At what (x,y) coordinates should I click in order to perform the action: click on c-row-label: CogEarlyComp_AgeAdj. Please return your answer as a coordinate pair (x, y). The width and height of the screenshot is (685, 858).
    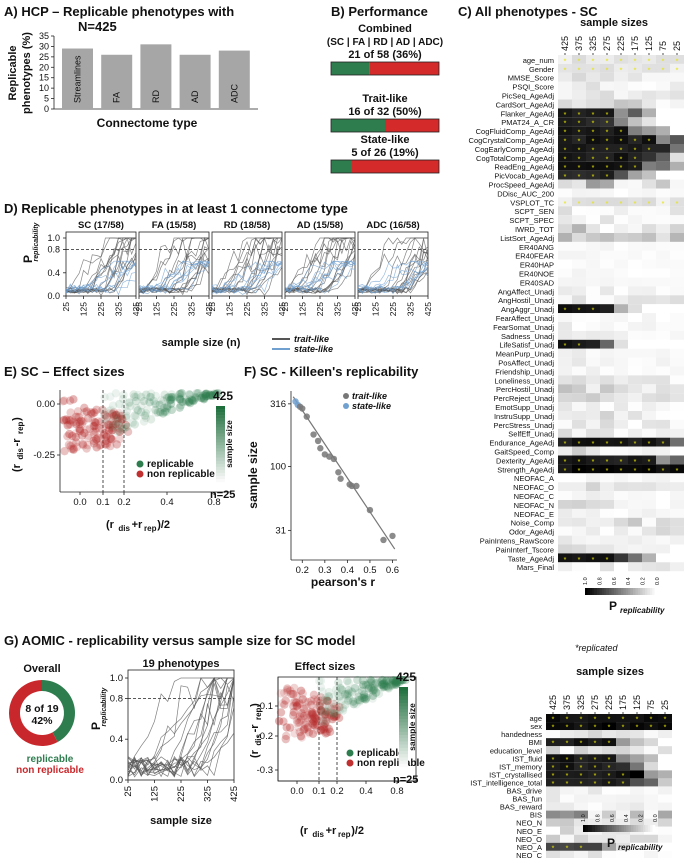
    Looking at the image, I should click on (515, 149).